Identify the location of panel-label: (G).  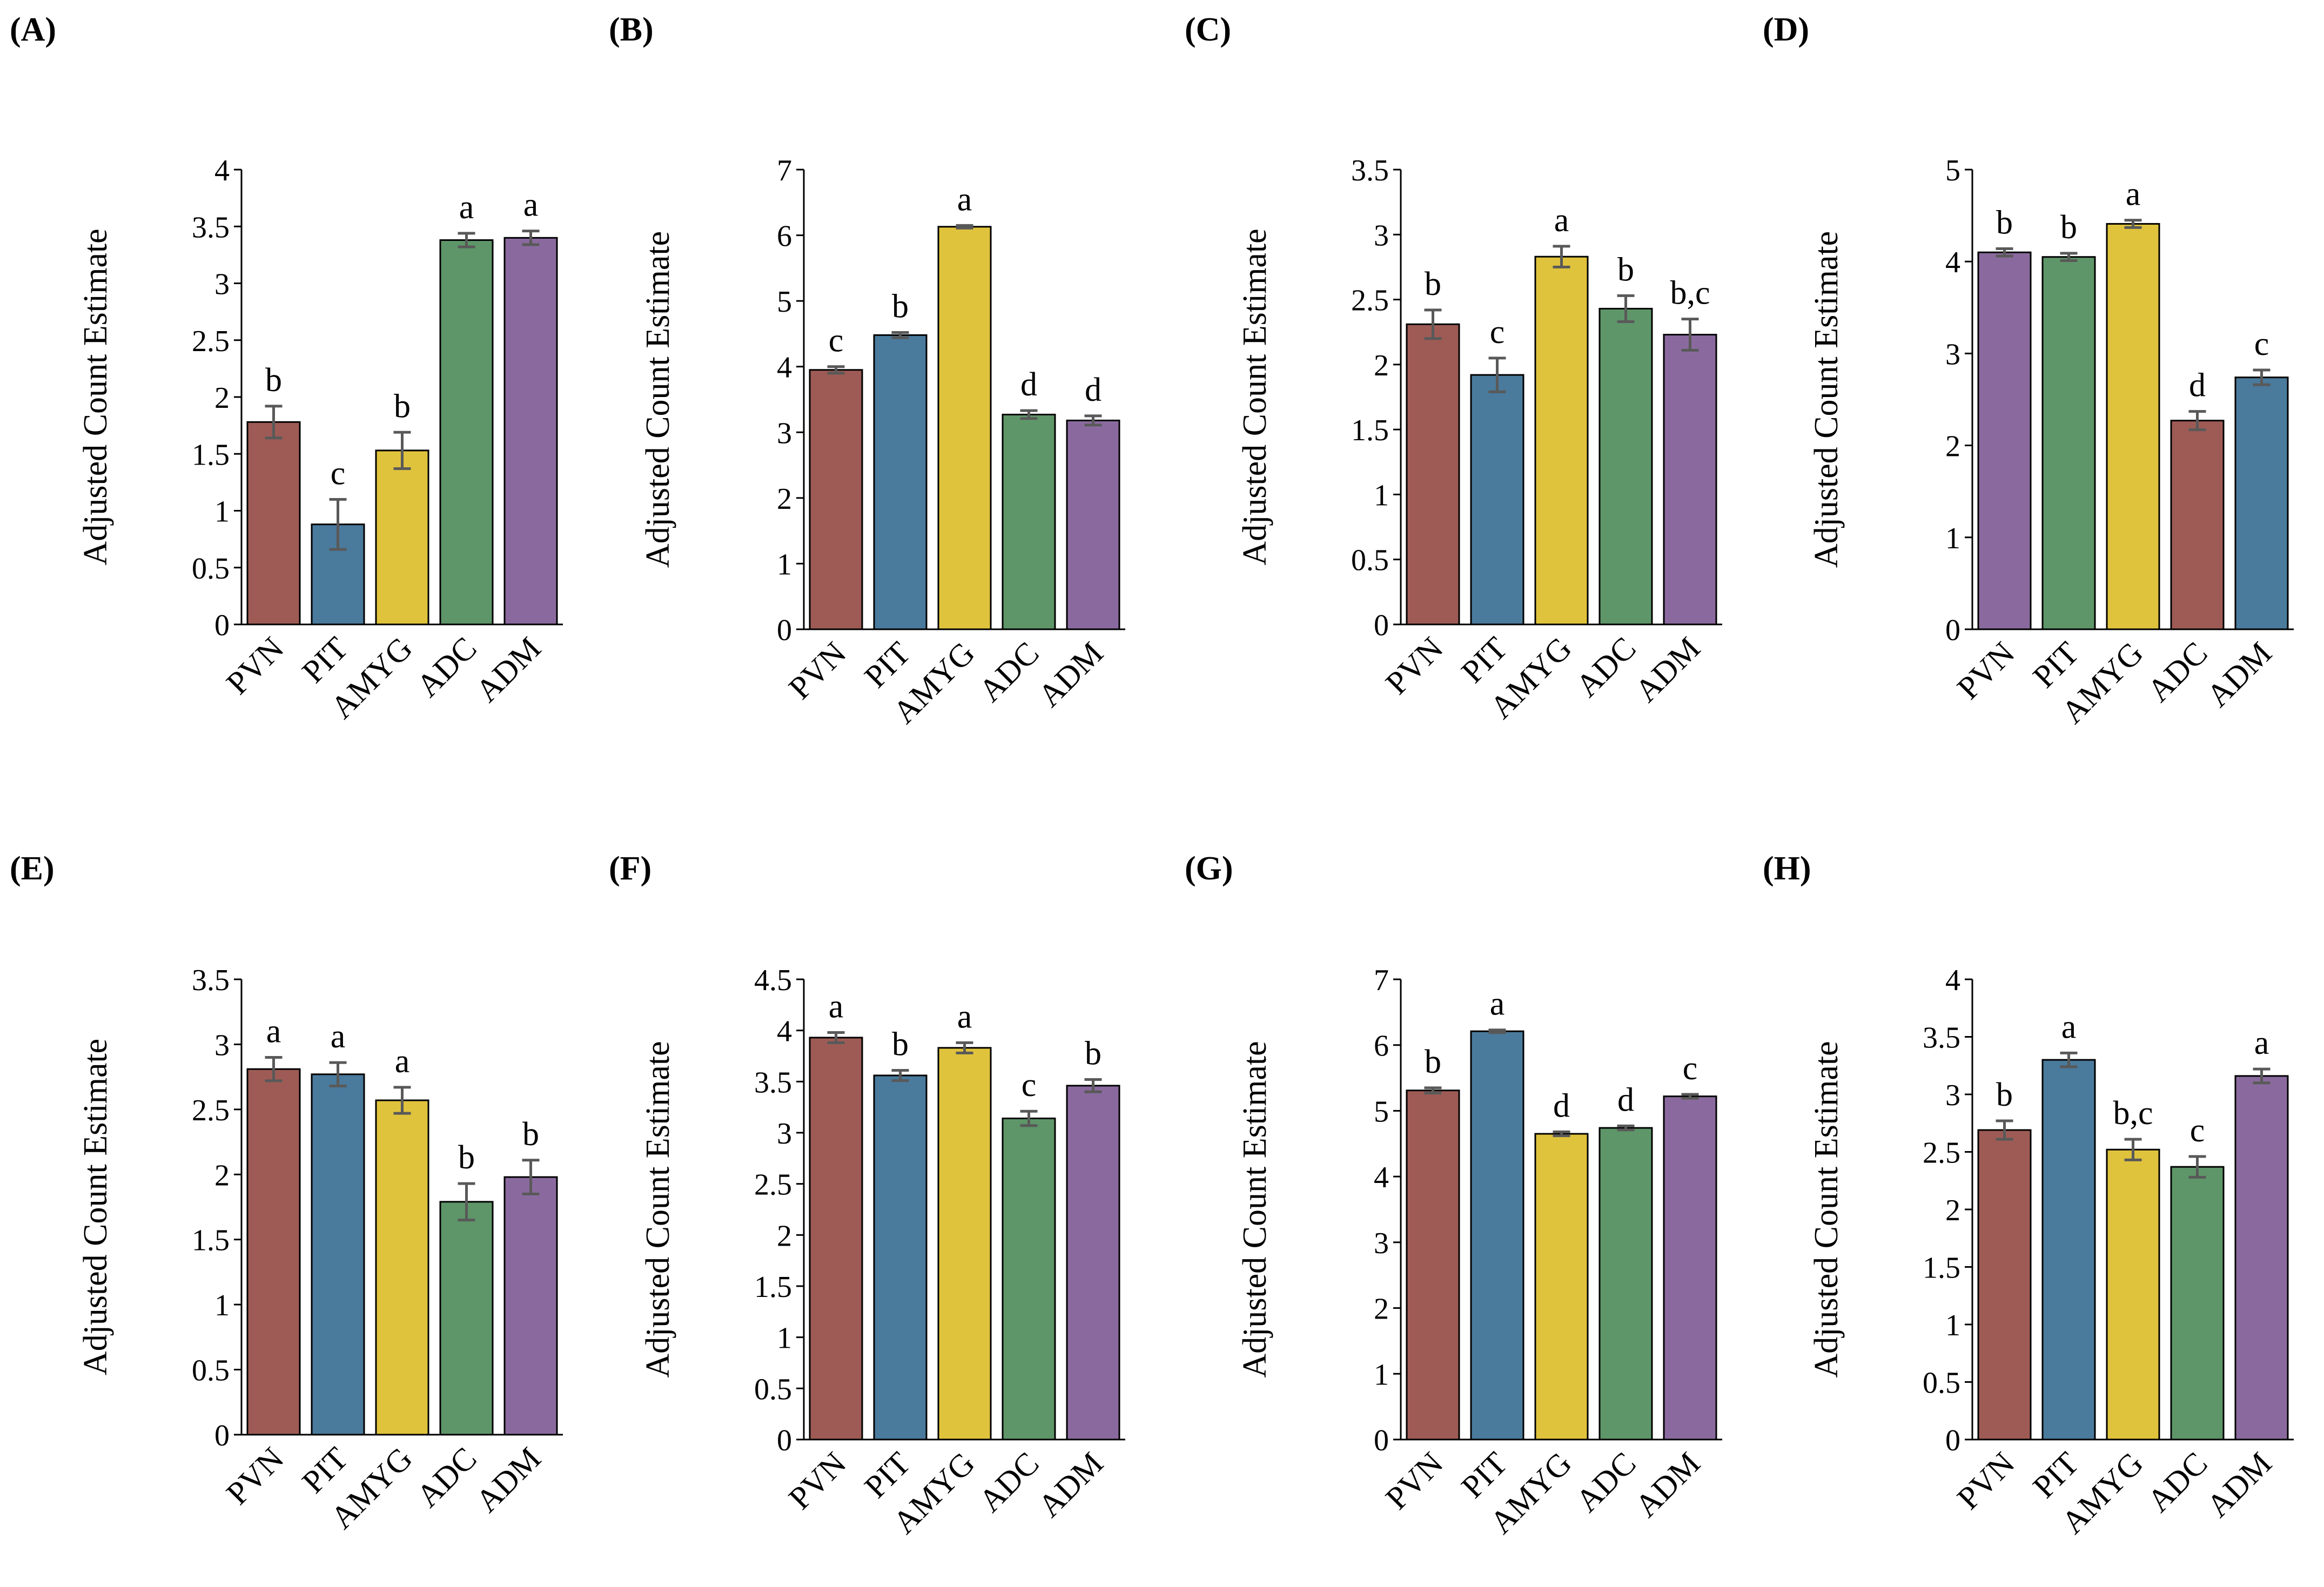
(1209, 869).